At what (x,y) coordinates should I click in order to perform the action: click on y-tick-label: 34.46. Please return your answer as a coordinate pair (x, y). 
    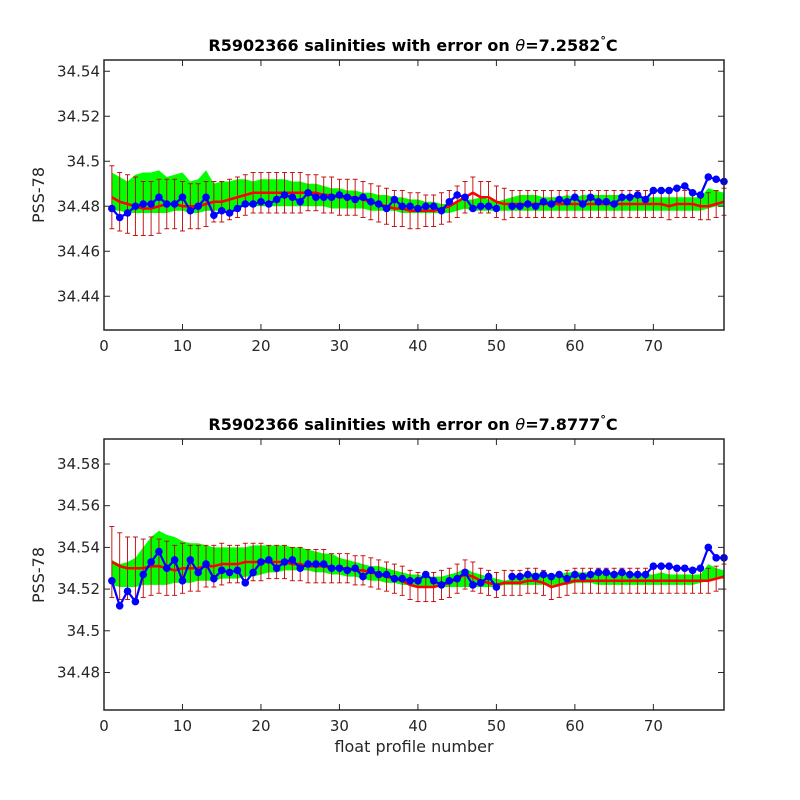
    Looking at the image, I should click on (78, 251).